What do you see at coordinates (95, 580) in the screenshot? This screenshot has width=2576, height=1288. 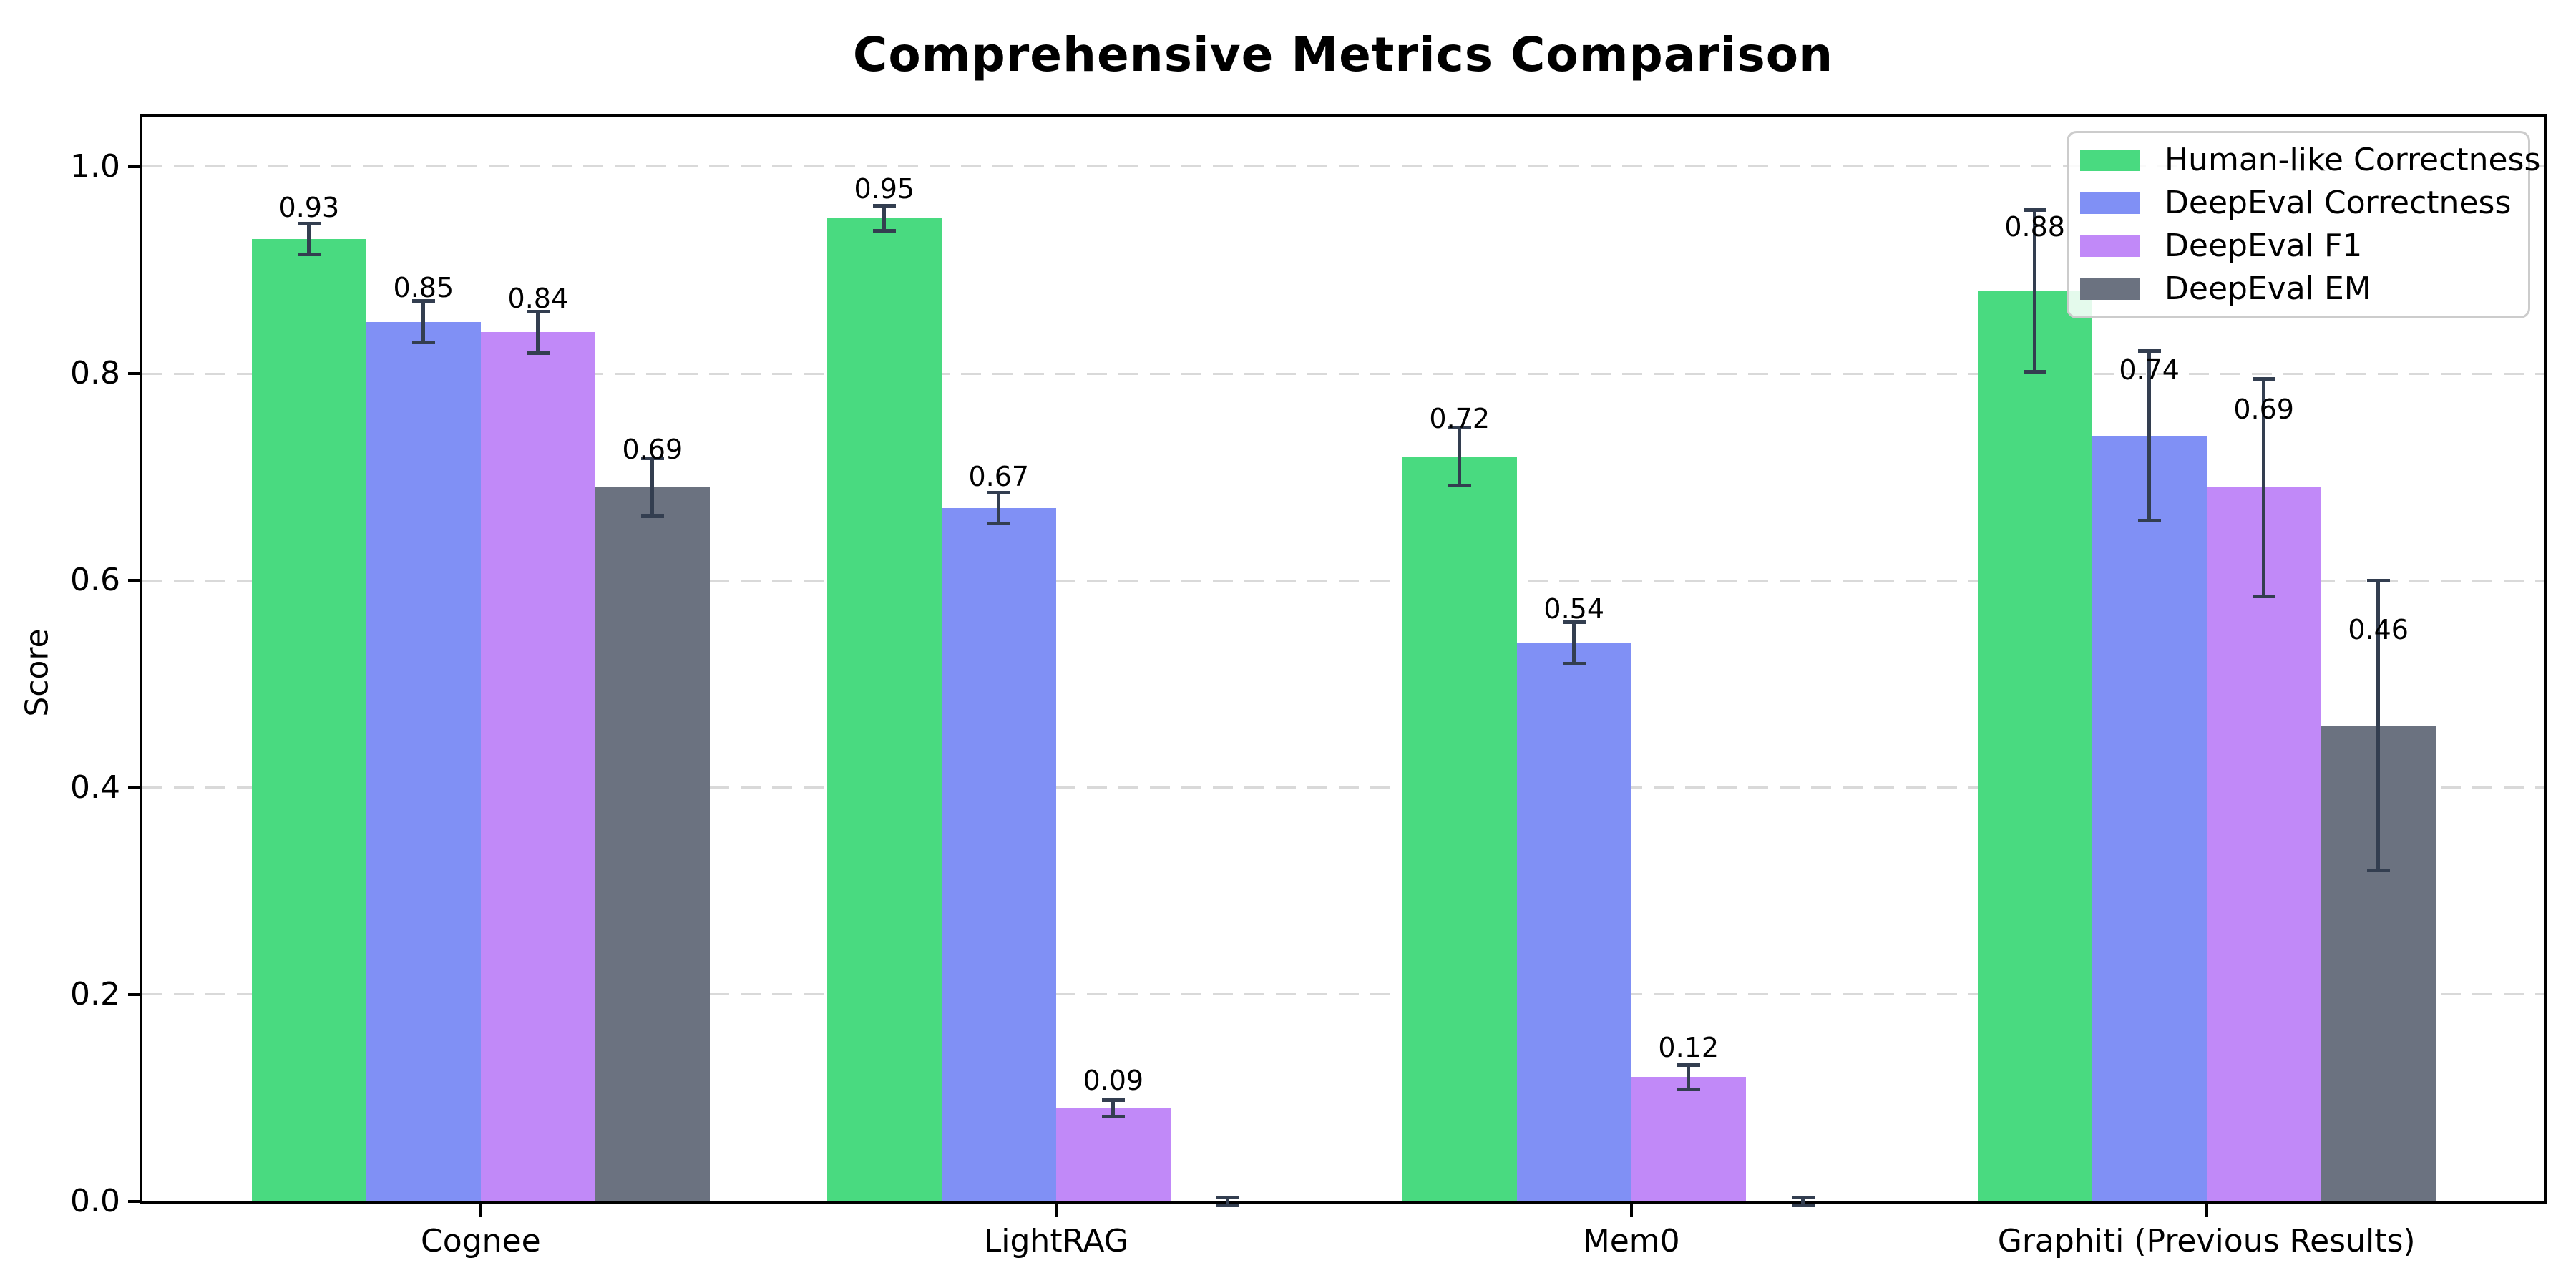 I see `y-tick-label: 0.6` at bounding box center [95, 580].